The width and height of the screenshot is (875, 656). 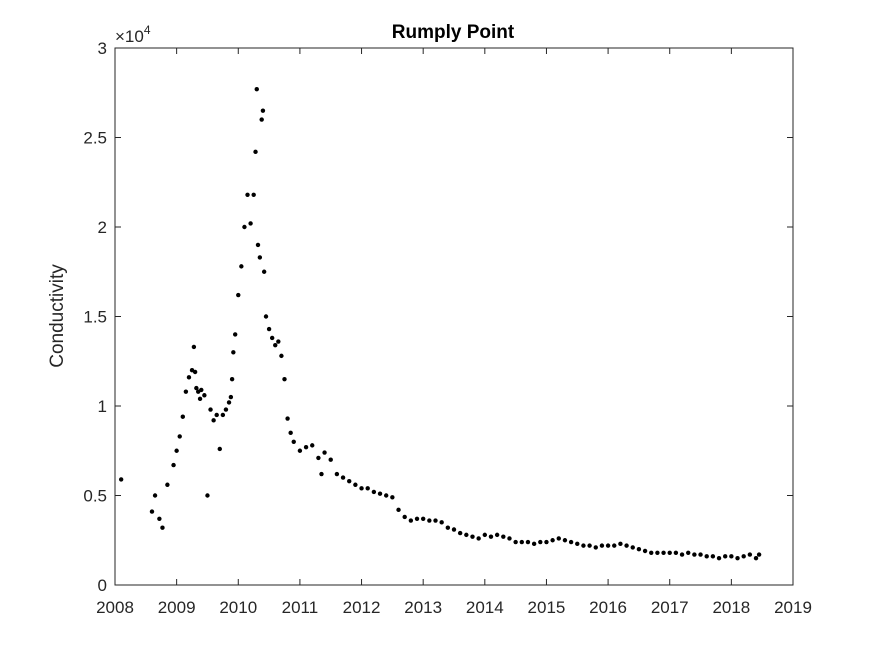 I want to click on x-tick-label: 2010, so click(x=238, y=607).